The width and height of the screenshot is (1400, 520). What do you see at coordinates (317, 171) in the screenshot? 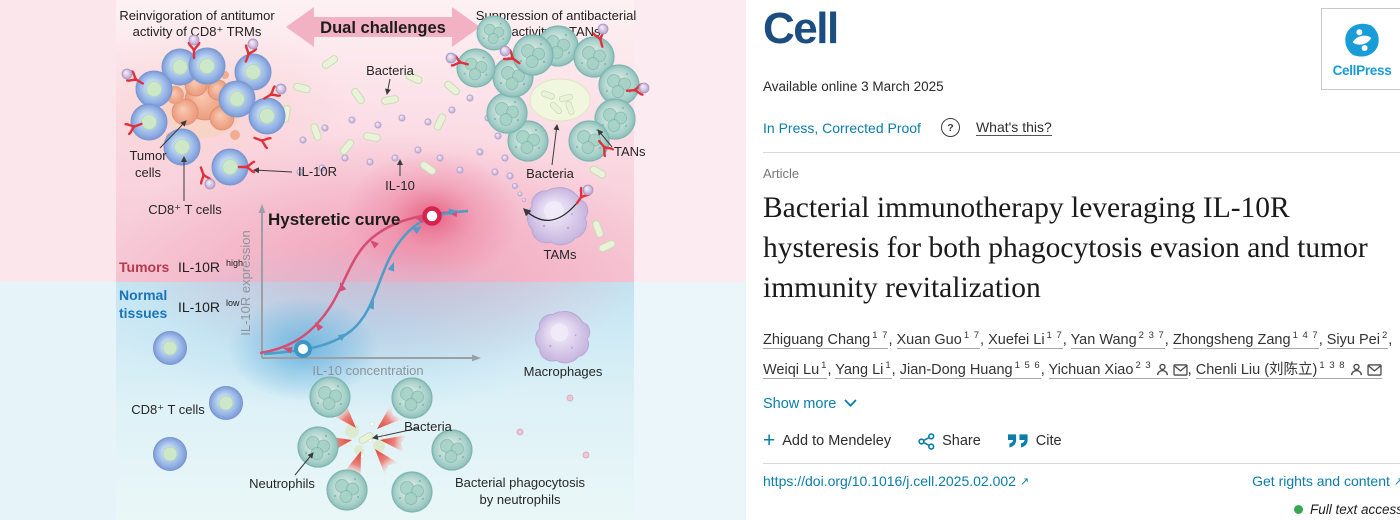
I see `il10r-label: IL-10R` at bounding box center [317, 171].